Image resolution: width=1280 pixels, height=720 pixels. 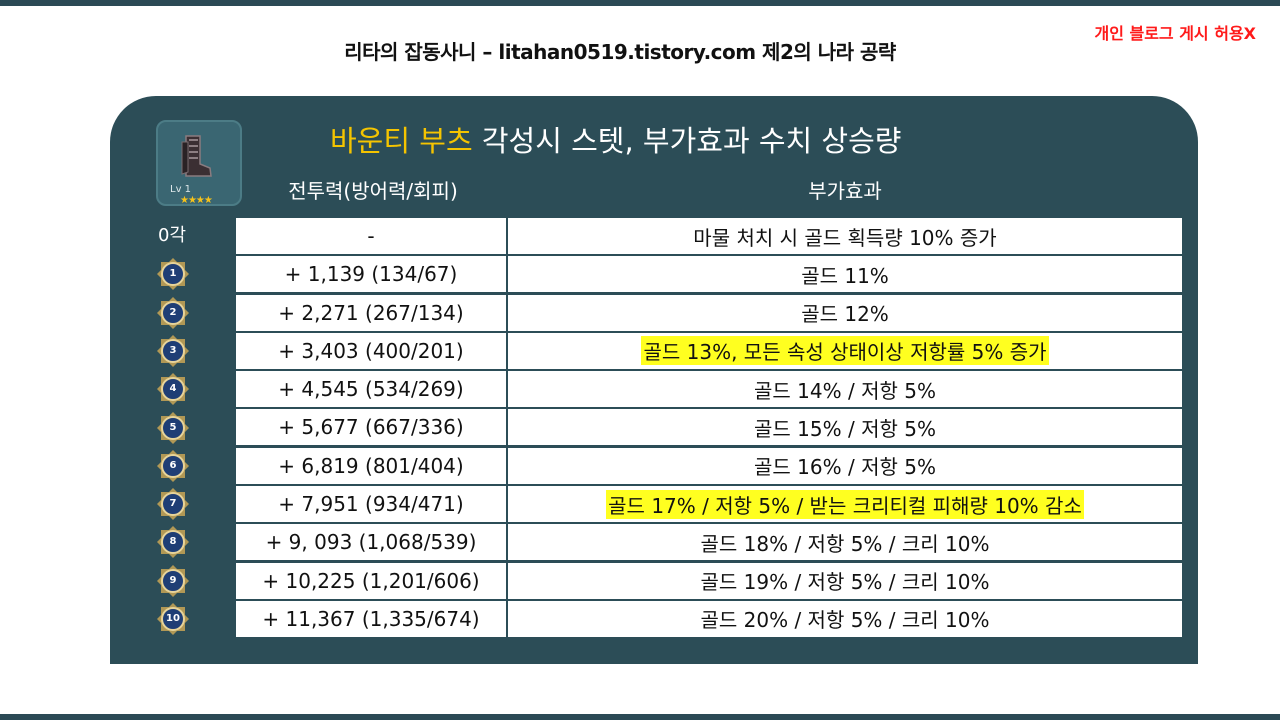 I want to click on effect-cell: 골드 13%, 모든 속성 상태이상 저항률 5% 증가, so click(x=845, y=351).